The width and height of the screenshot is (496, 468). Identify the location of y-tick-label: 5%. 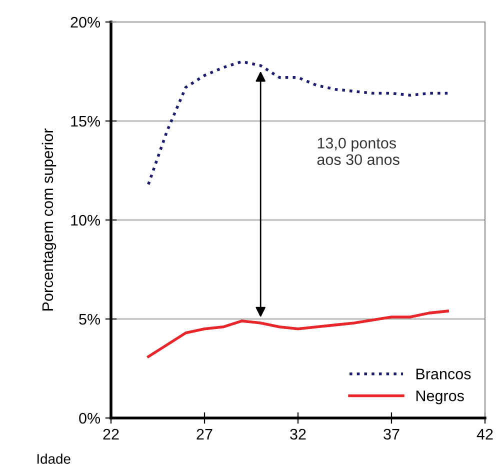
(89, 319).